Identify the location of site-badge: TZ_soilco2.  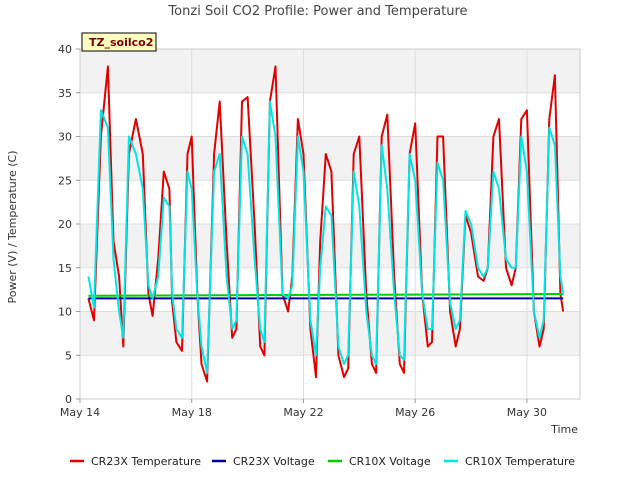
(119, 42).